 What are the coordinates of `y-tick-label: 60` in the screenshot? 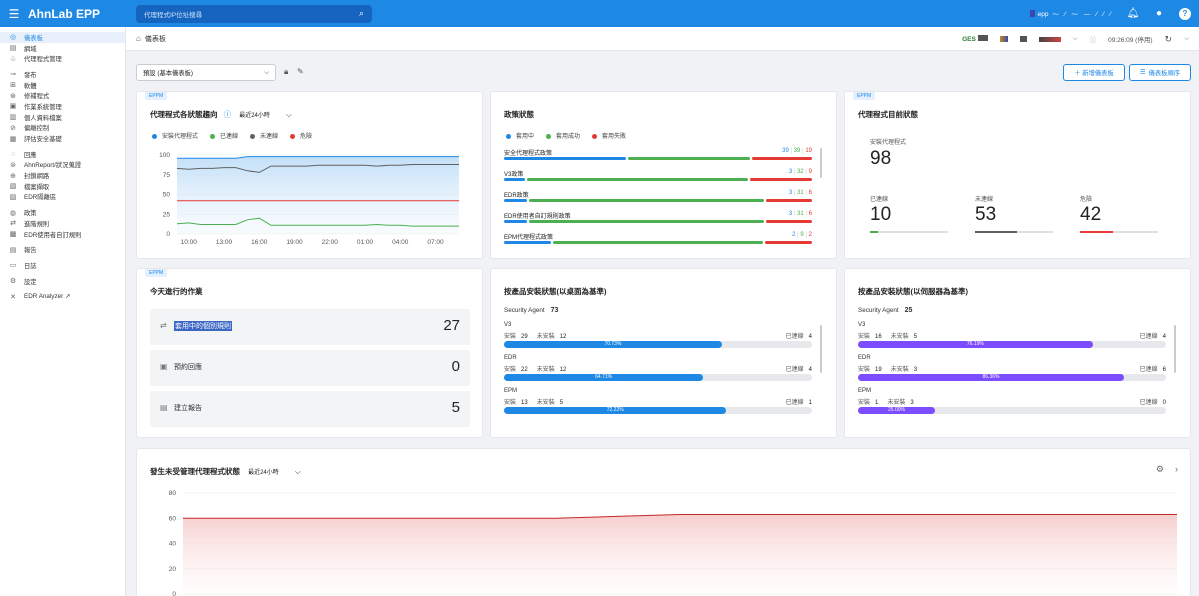 It's located at (173, 518).